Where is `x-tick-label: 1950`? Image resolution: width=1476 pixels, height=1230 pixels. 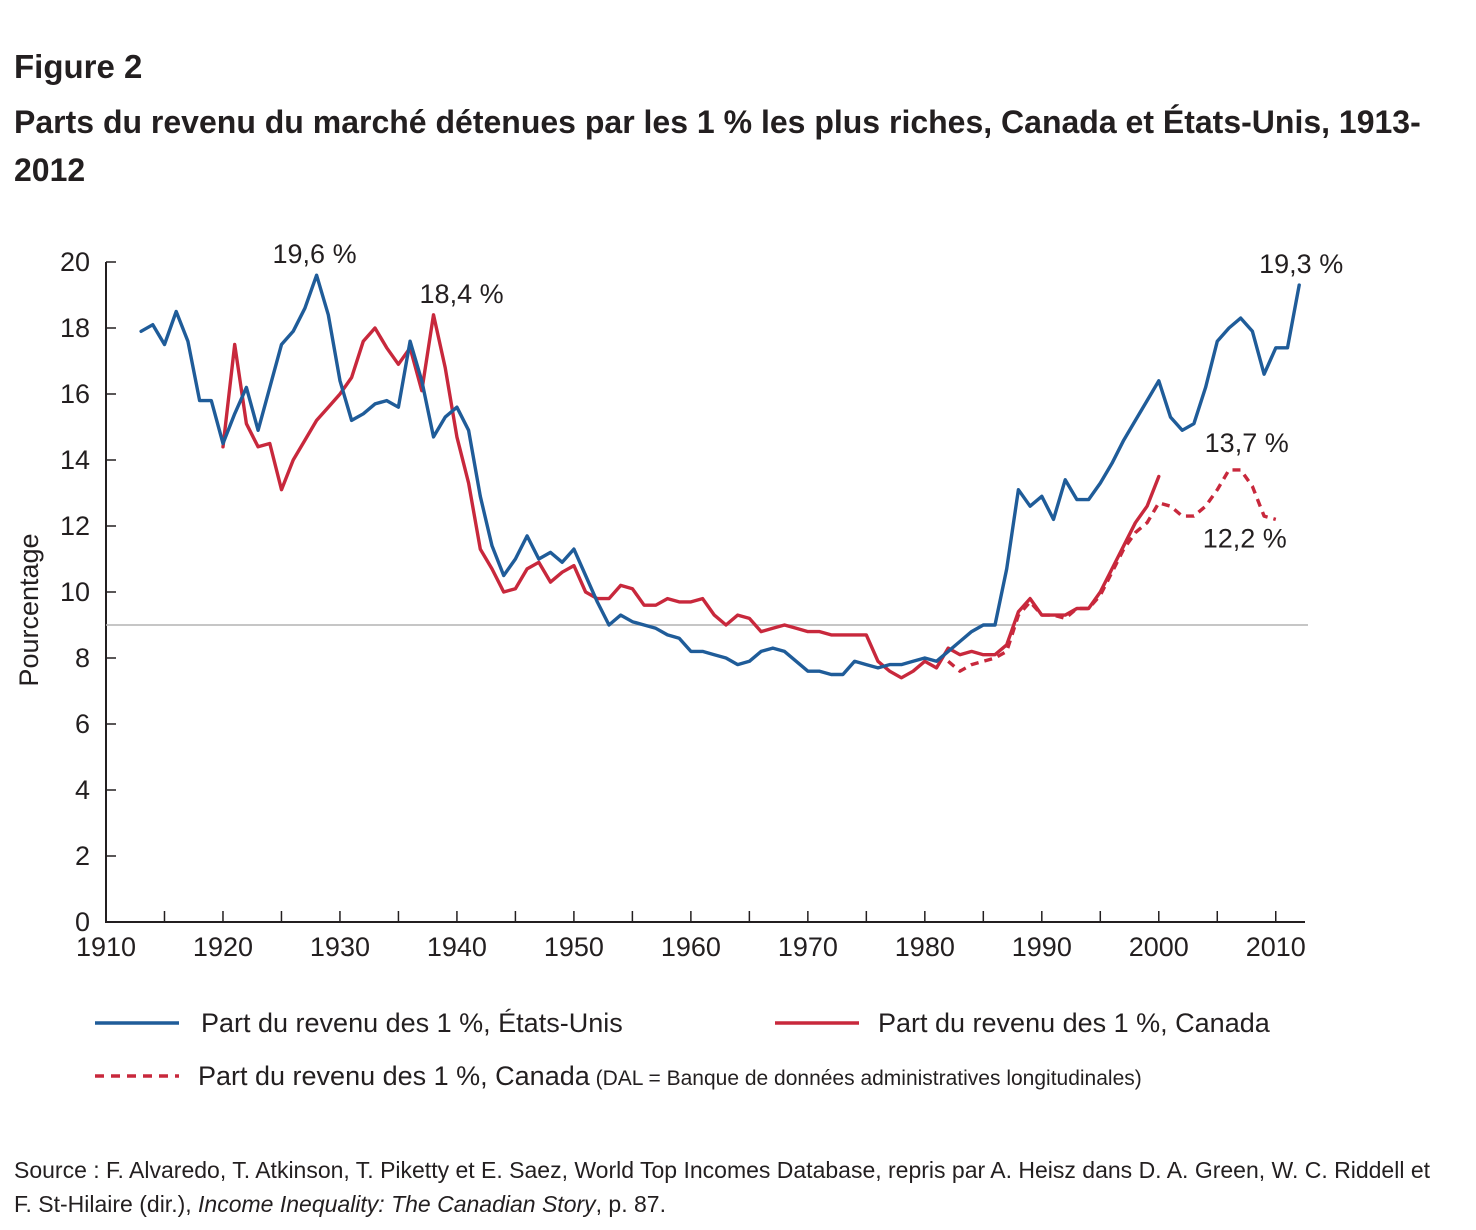 x-tick-label: 1950 is located at coordinates (574, 947).